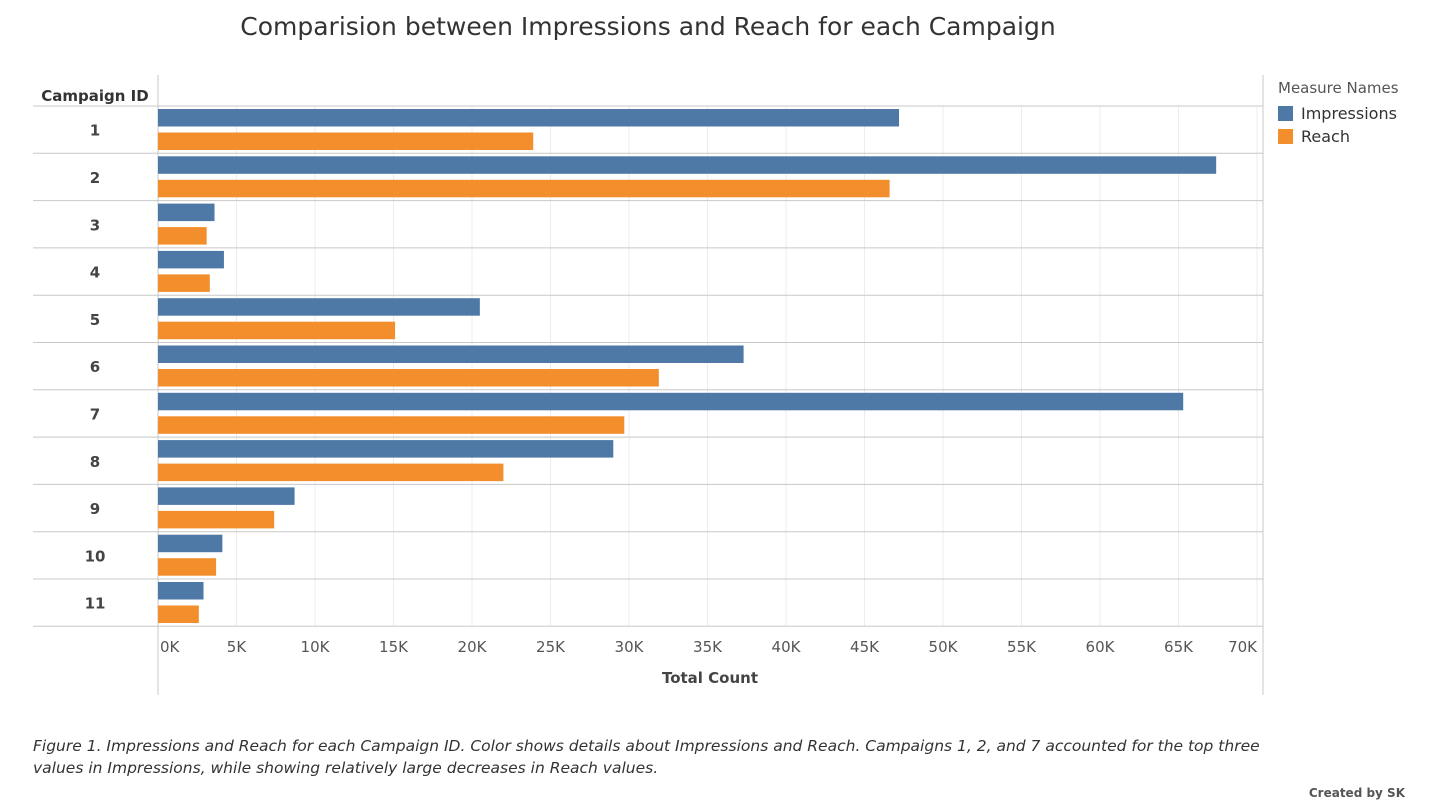 Image resolution: width=1440 pixels, height=810 pixels. What do you see at coordinates (95, 225) in the screenshot?
I see `category-label: 3` at bounding box center [95, 225].